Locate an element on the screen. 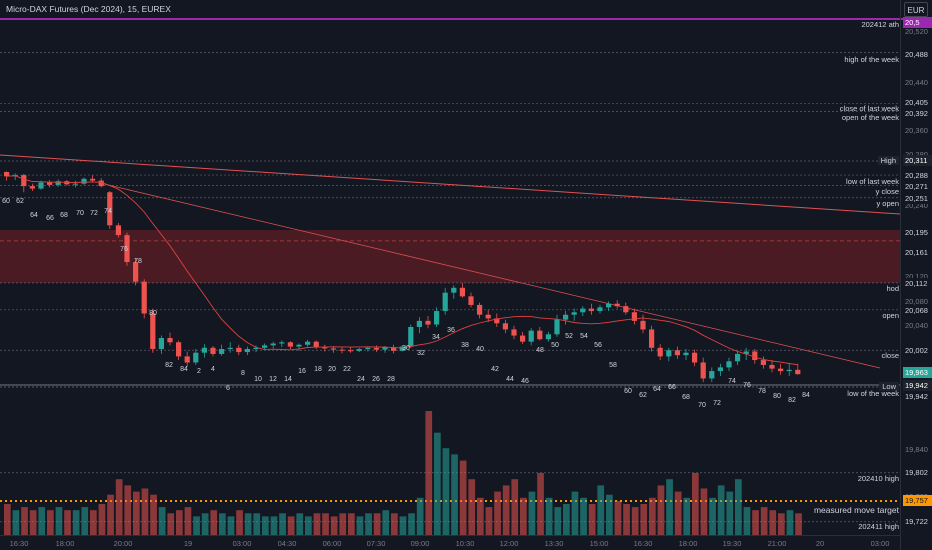  last-price-tag: 19,963 is located at coordinates (917, 372).